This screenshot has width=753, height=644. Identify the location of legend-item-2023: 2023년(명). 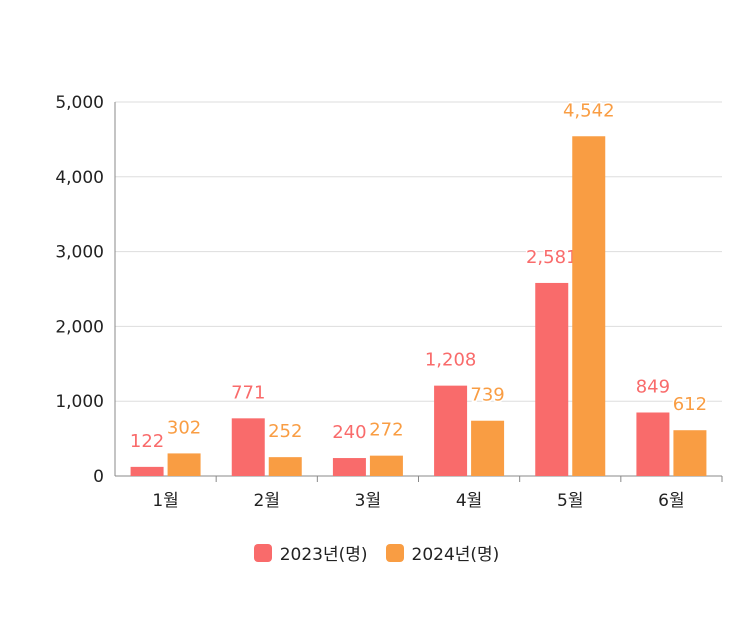
(310, 552).